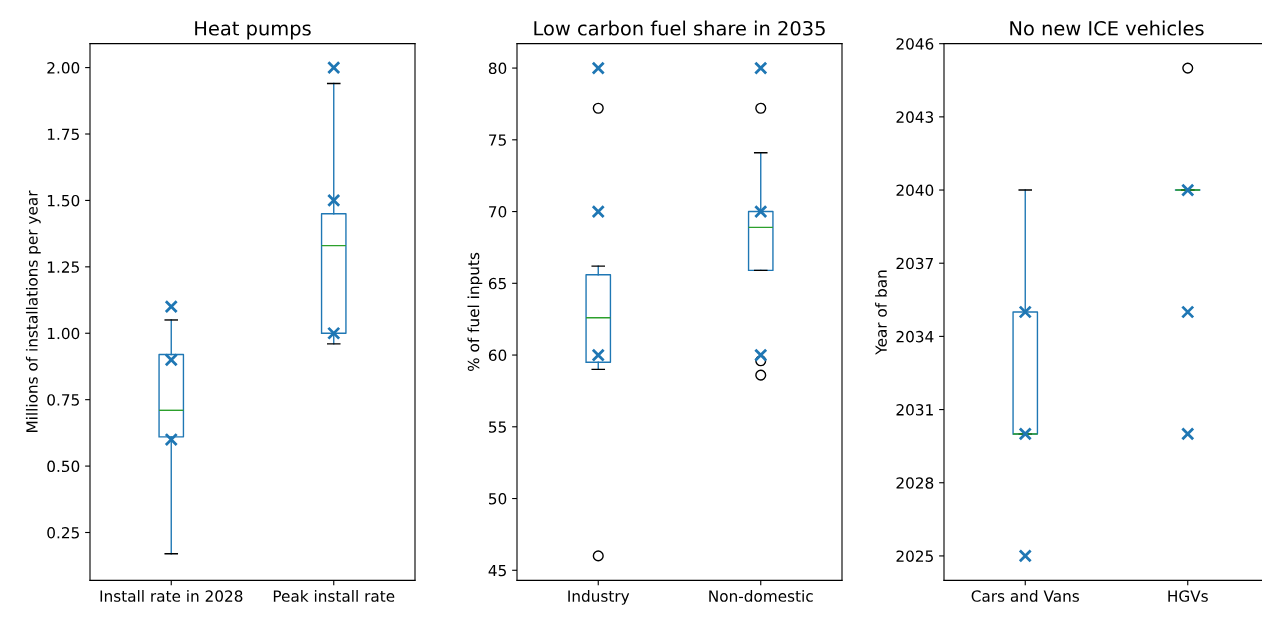  Describe the element at coordinates (1107, 28) in the screenshot. I see `chart-title: No new ICE vehicles` at that location.